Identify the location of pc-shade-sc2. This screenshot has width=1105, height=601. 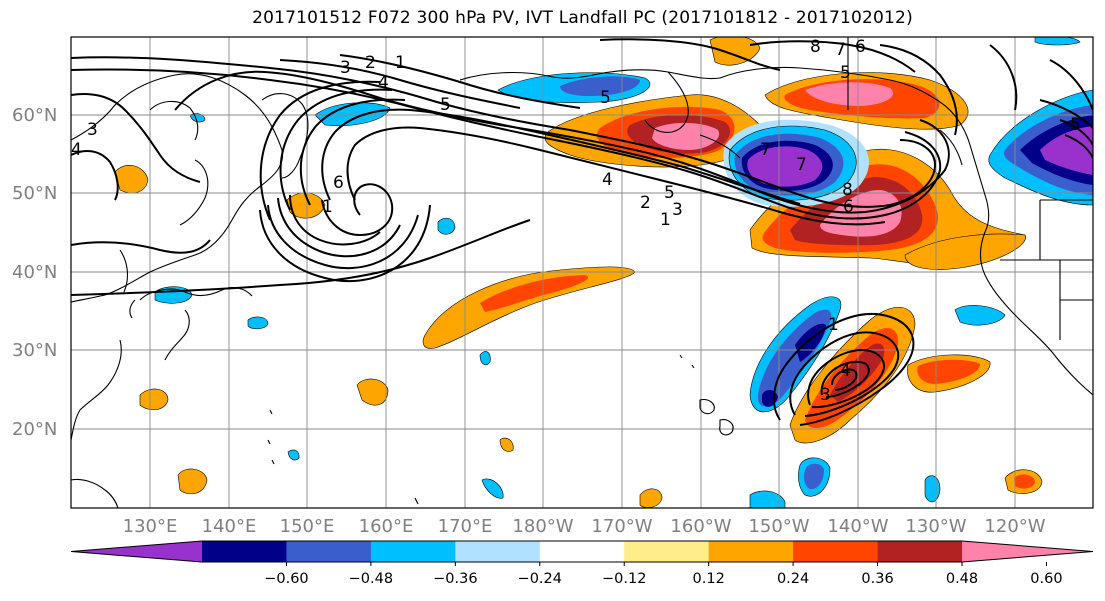
(258, 323).